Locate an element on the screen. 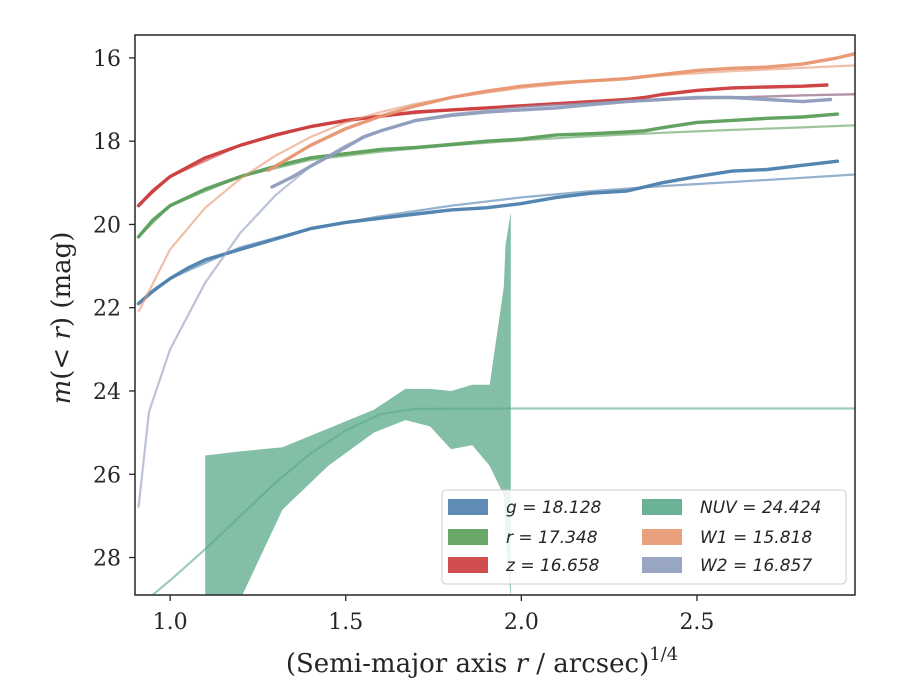 This screenshot has width=900, height=700. series-w1-line is located at coordinates (560, 112).